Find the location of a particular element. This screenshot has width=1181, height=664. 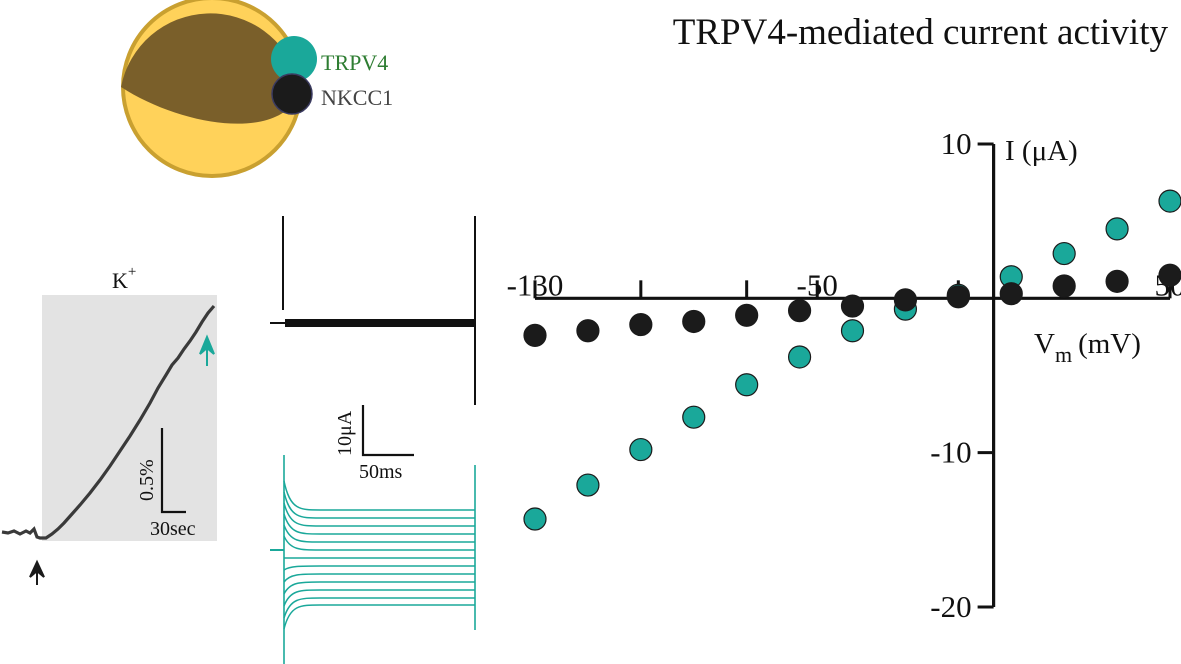

nkcc1-legend-label: NKCC1 is located at coordinates (357, 97).